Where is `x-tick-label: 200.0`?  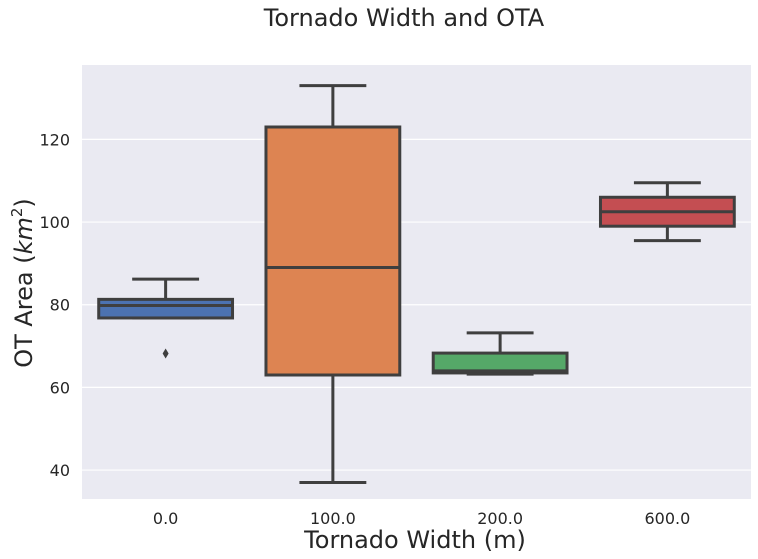
x-tick-label: 200.0 is located at coordinates (500, 518).